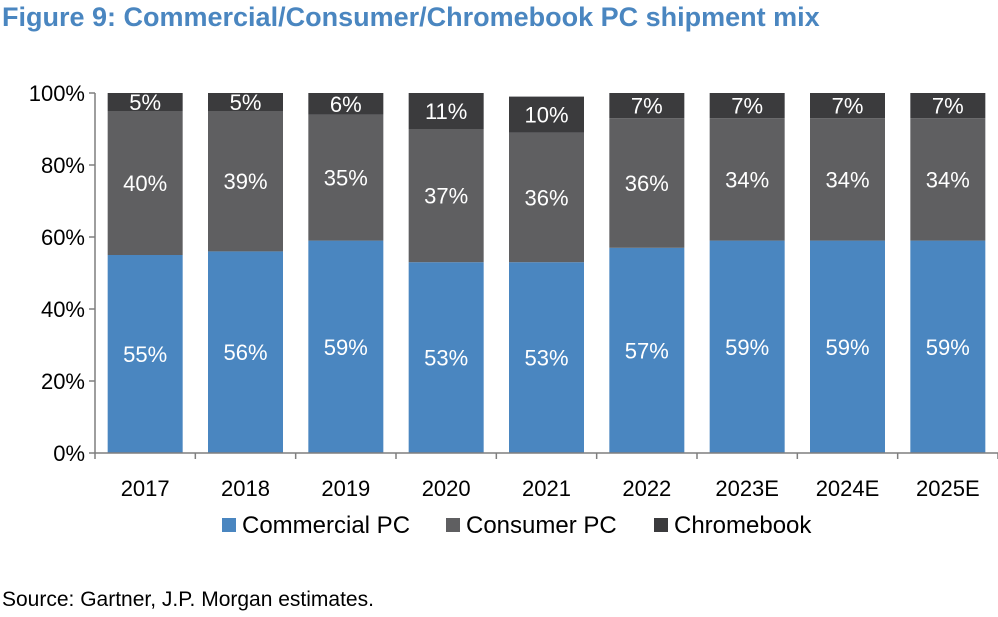 This screenshot has height=617, width=998. I want to click on x-tick-label: 2018, so click(245, 488).